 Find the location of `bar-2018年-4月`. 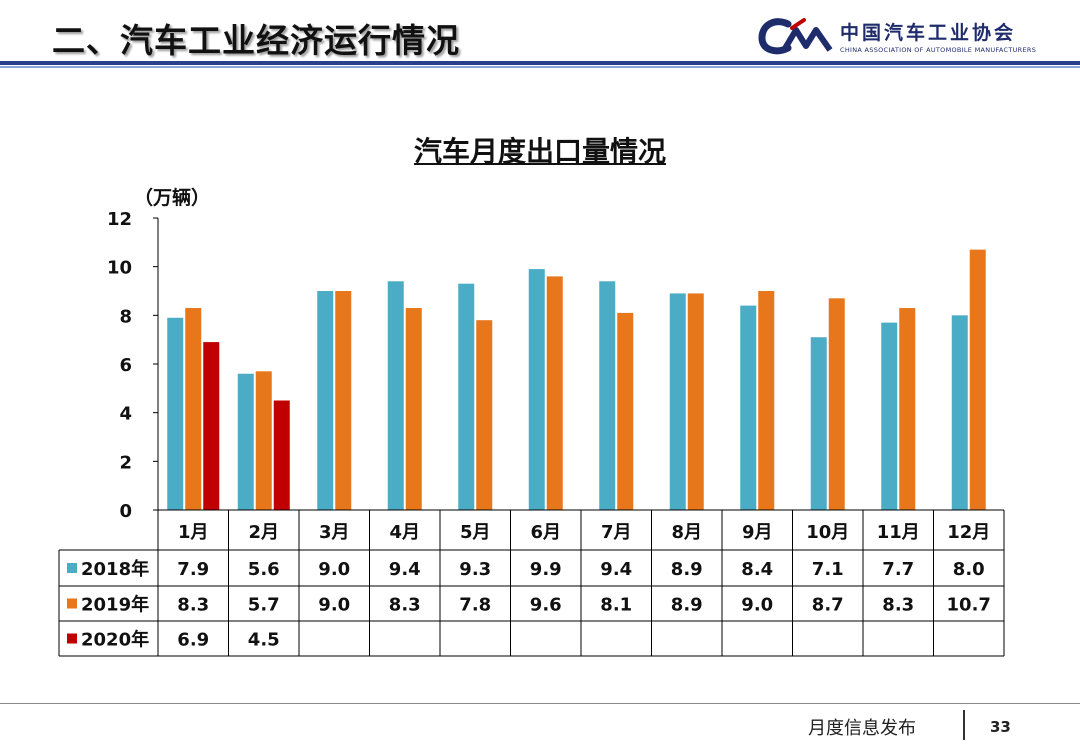

bar-2018年-4月 is located at coordinates (395, 395).